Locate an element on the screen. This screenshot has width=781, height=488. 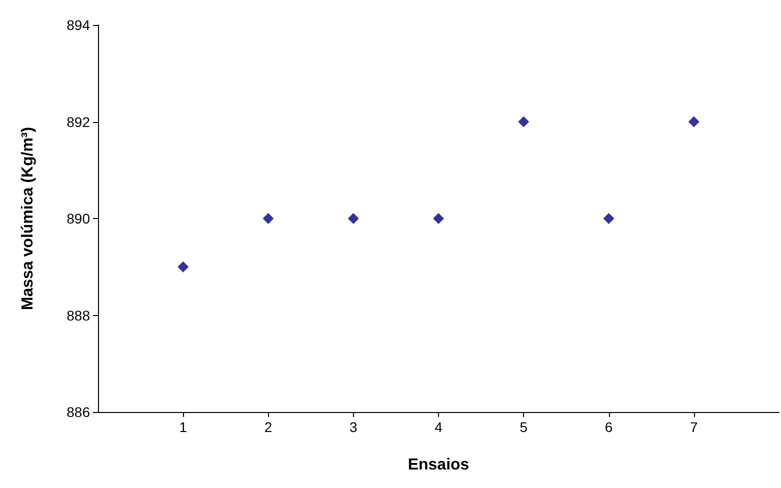
x-tick-label: 1 is located at coordinates (183, 427).